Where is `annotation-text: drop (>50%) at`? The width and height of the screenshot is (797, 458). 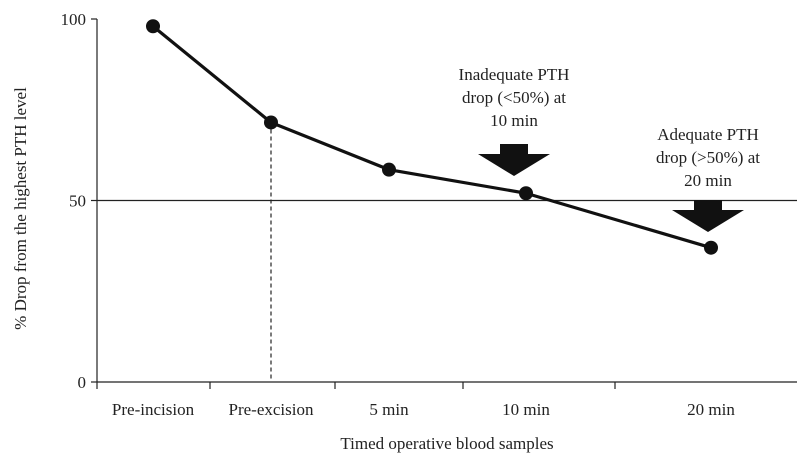 annotation-text: drop (>50%) at is located at coordinates (708, 157).